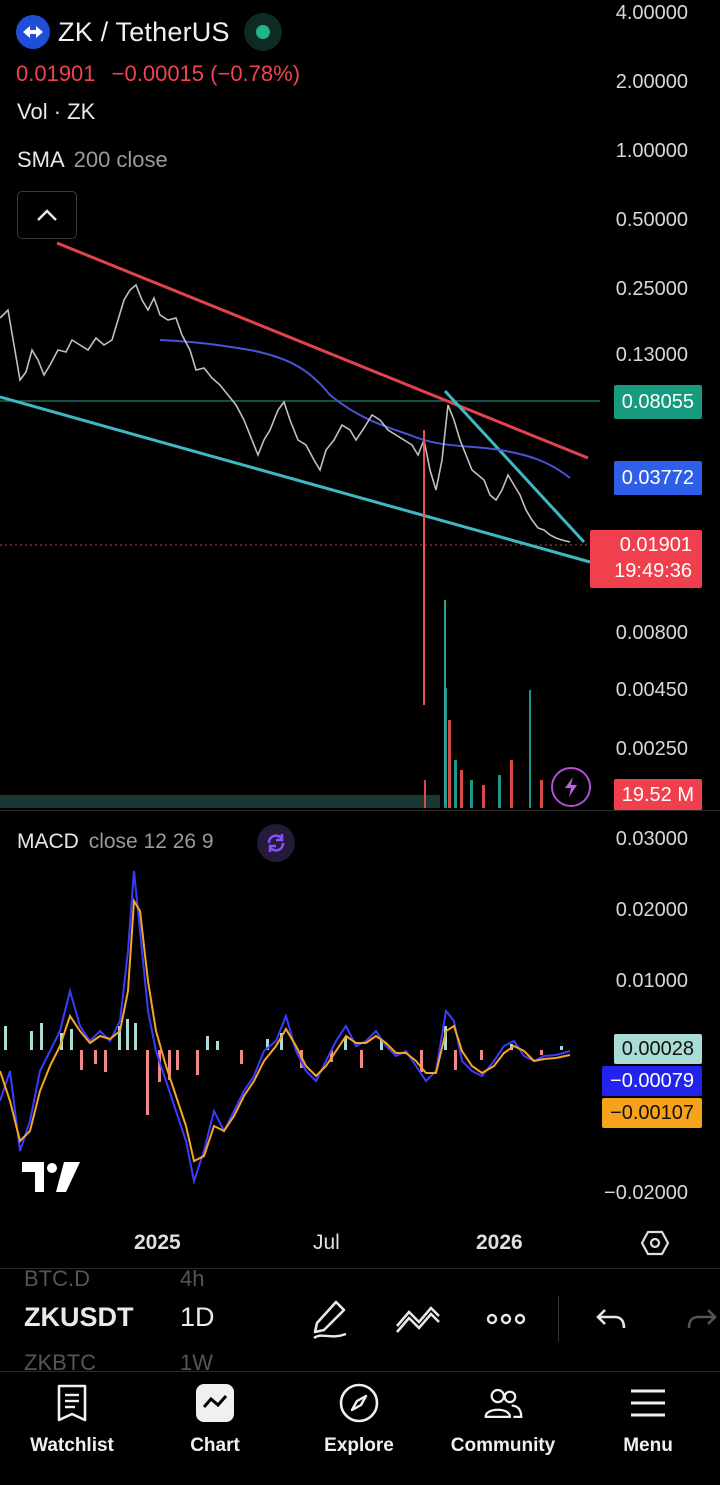 The width and height of the screenshot is (720, 1485). Describe the element at coordinates (51, 1177) in the screenshot. I see `tradingview-logo` at that location.